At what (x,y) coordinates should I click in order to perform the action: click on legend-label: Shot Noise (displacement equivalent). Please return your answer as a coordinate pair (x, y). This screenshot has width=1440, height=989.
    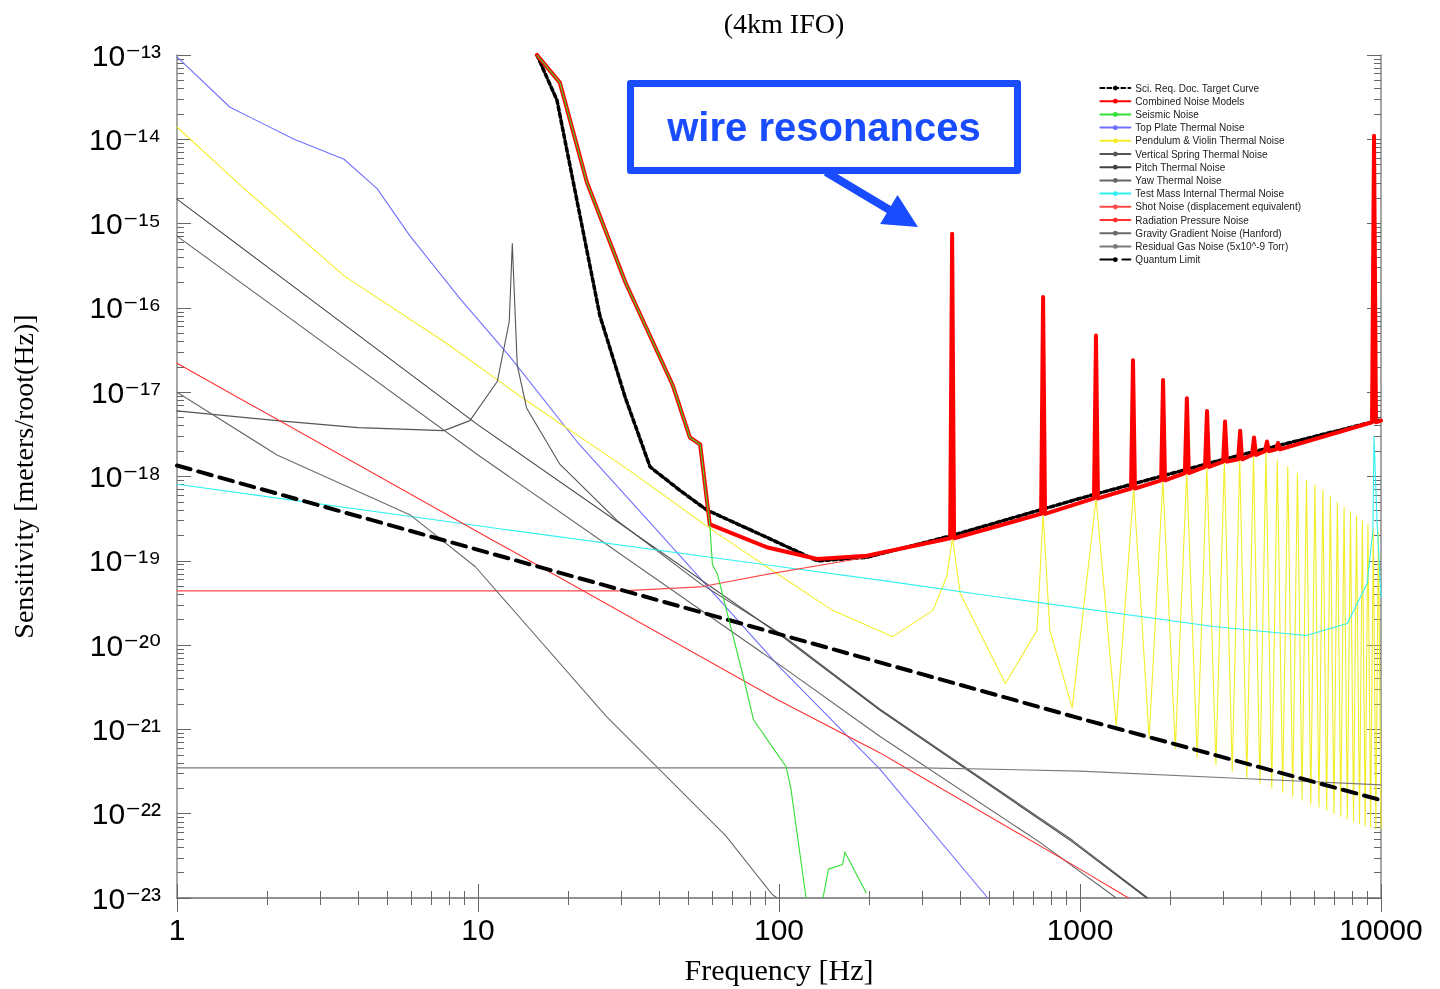
    Looking at the image, I should click on (1218, 207).